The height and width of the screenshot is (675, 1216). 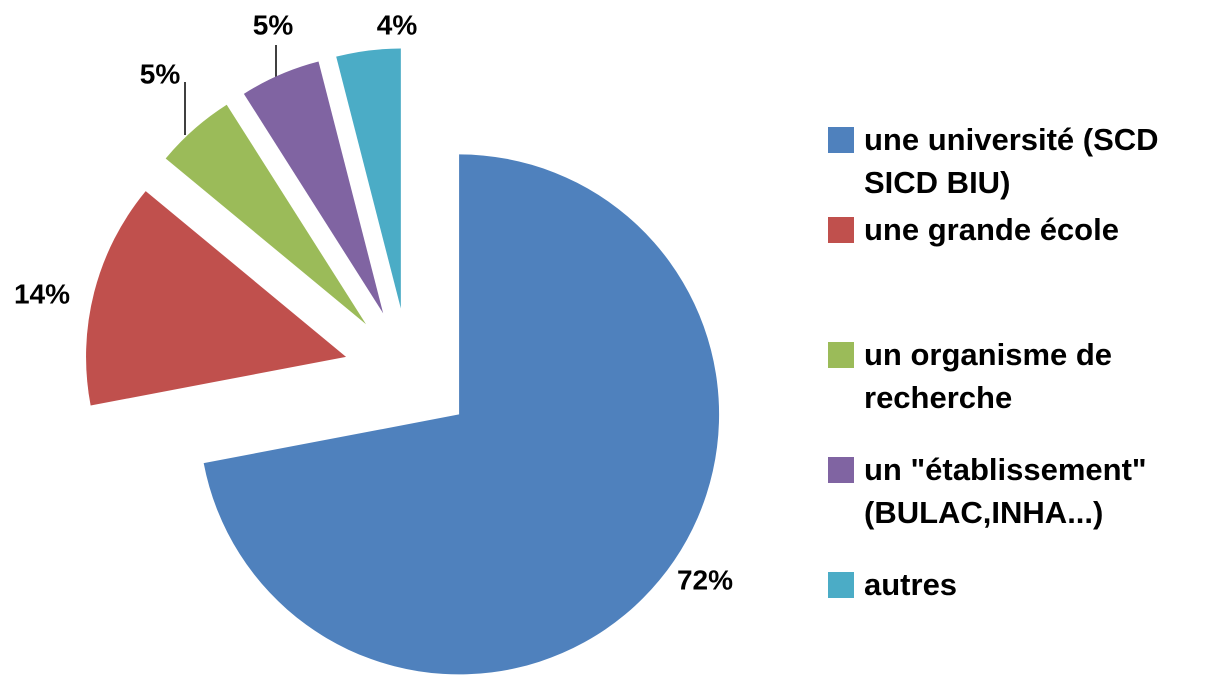 What do you see at coordinates (988, 376) in the screenshot?
I see `legend-label: un organisme de recherche` at bounding box center [988, 376].